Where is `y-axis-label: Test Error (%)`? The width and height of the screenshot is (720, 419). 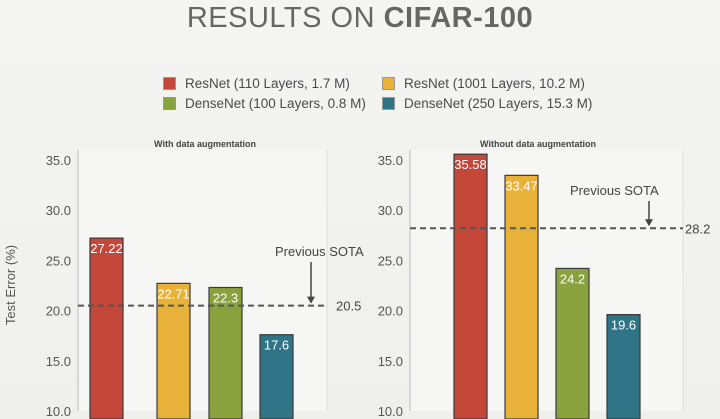 y-axis-label: Test Error (%) is located at coordinates (10, 285).